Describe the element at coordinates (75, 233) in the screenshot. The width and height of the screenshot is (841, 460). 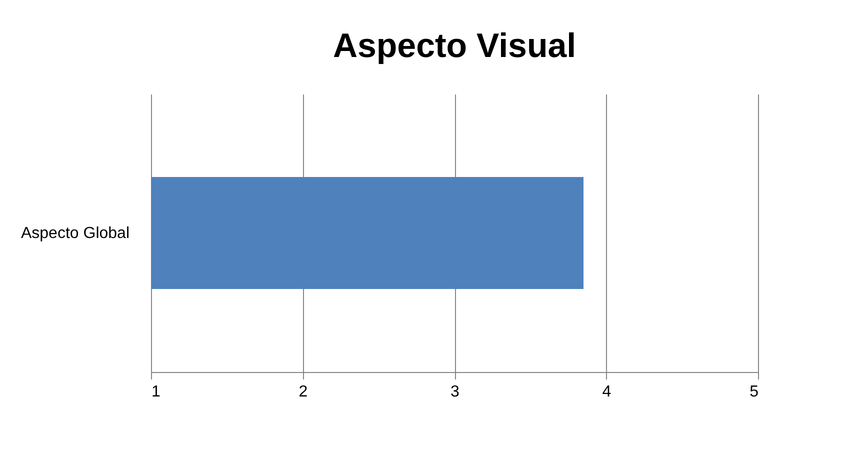
I see `y-tick-label: Aspecto Global` at that location.